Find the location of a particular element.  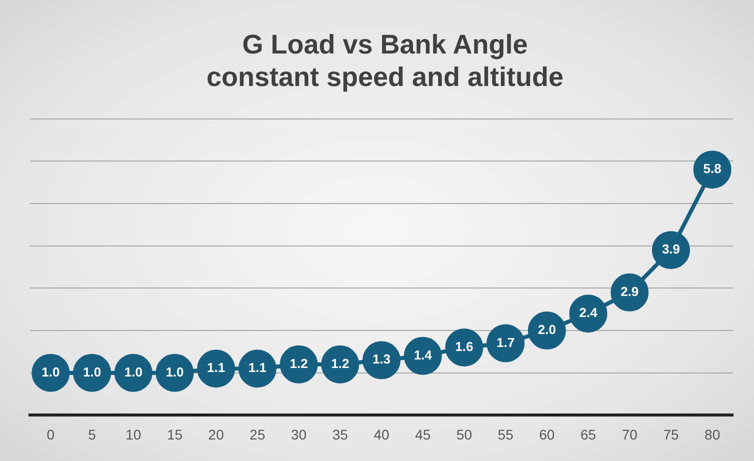

x-tick-label: 50 is located at coordinates (464, 434).